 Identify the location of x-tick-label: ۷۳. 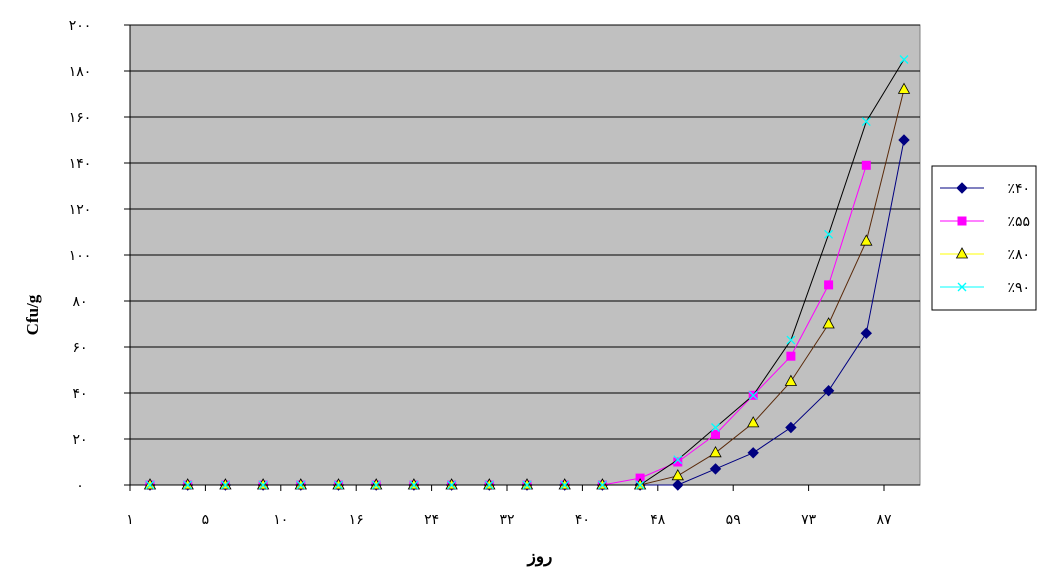
(809, 520).